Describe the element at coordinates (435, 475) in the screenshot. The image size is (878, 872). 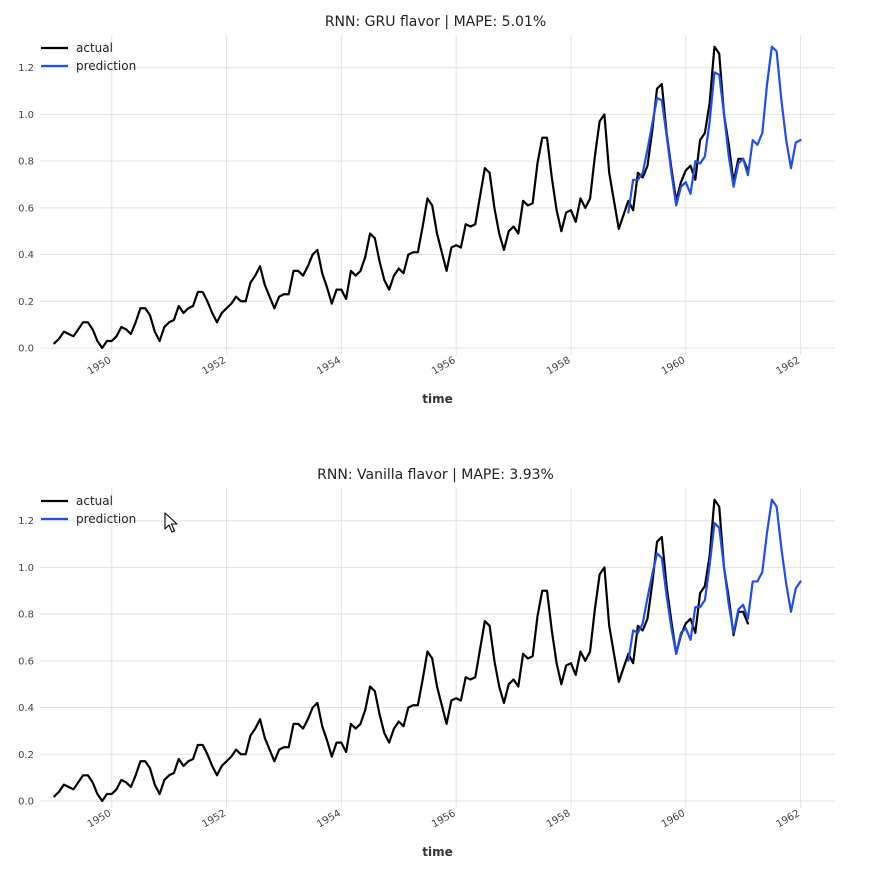
I see `chart-title: RNN: Vanilla flavor | MAPE: 3.93%` at that location.